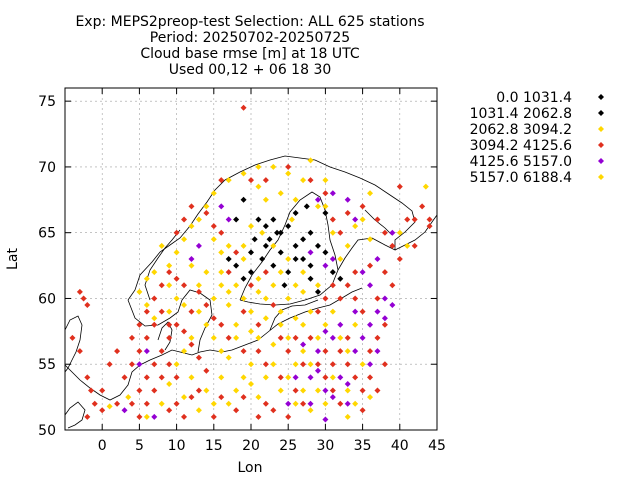  What do you see at coordinates (102, 446) in the screenshot?
I see `x-tick-label: 0` at bounding box center [102, 446].